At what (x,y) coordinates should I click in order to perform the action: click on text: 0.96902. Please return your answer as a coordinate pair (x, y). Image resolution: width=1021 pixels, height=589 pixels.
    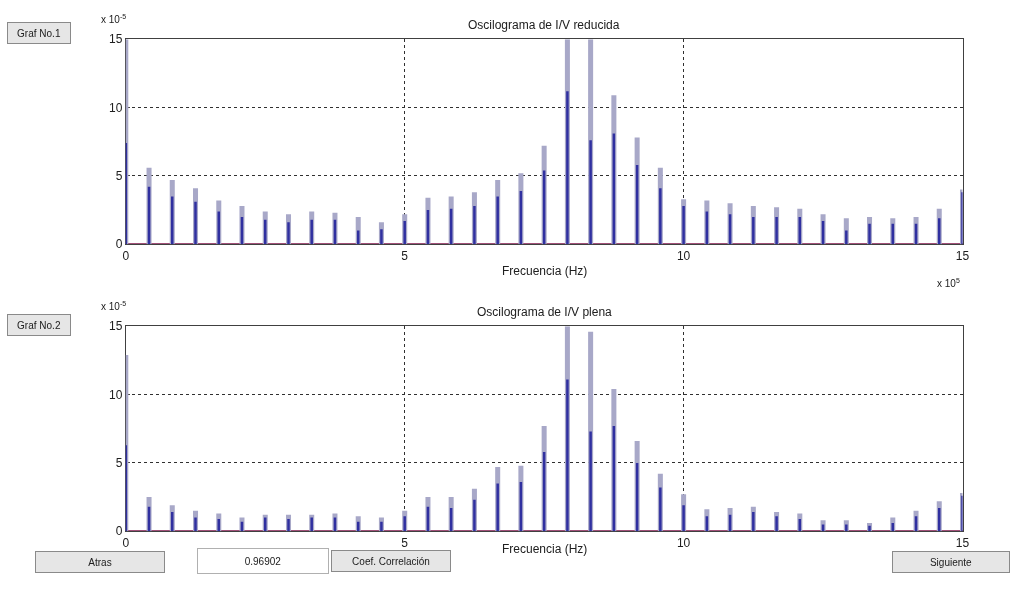
    Looking at the image, I should click on (263, 561).